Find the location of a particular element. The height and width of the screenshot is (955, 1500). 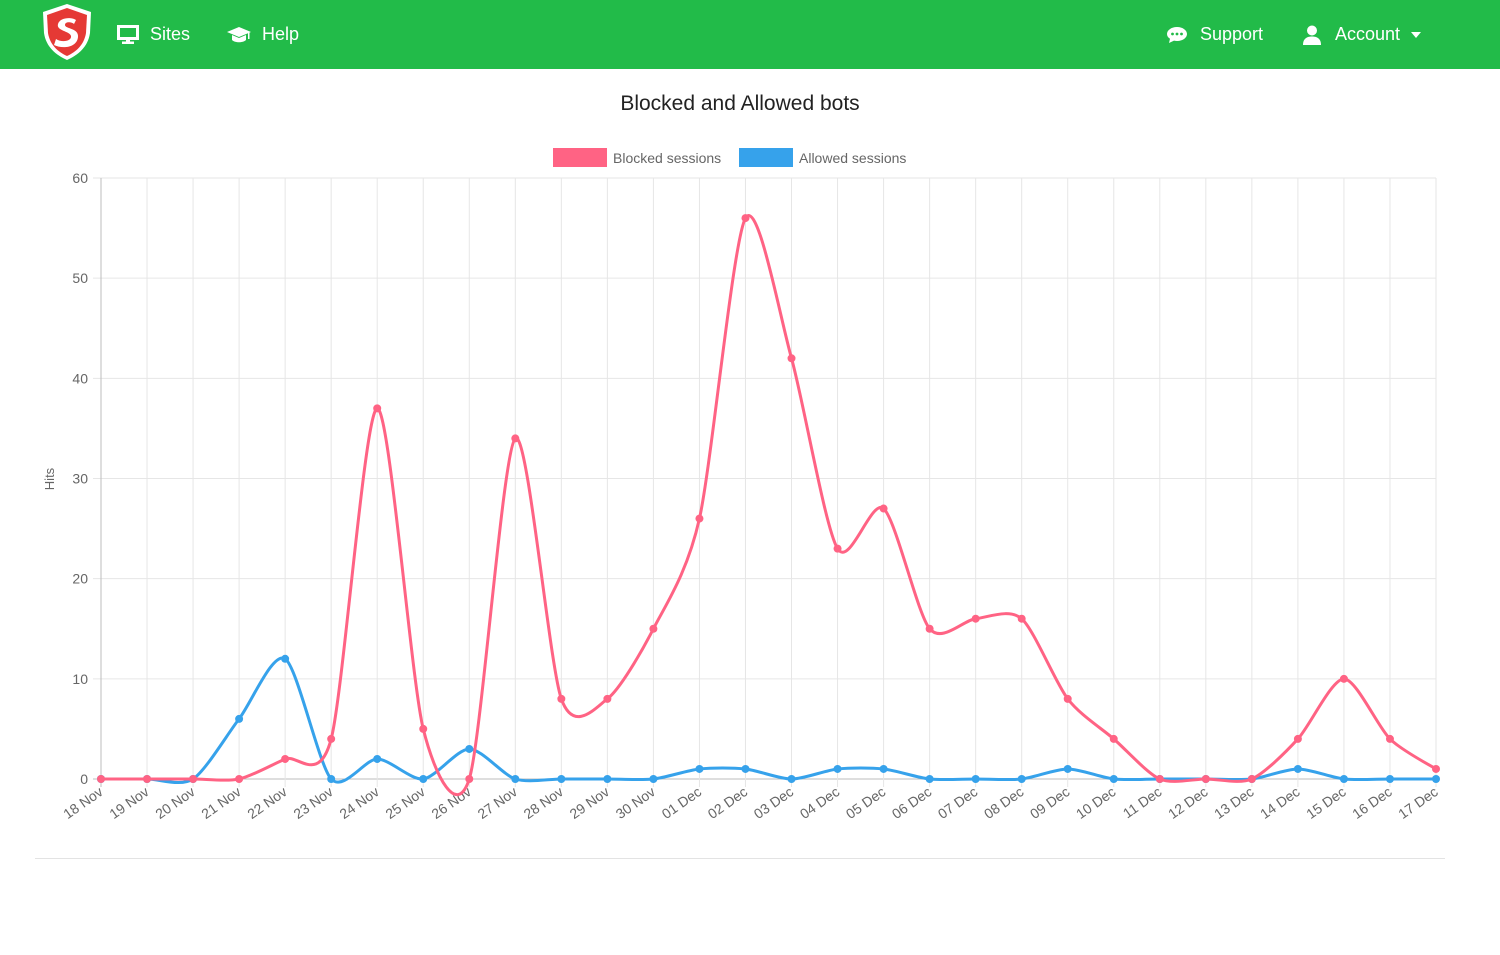

x-tick-label: 07 Dec is located at coordinates (958, 802).